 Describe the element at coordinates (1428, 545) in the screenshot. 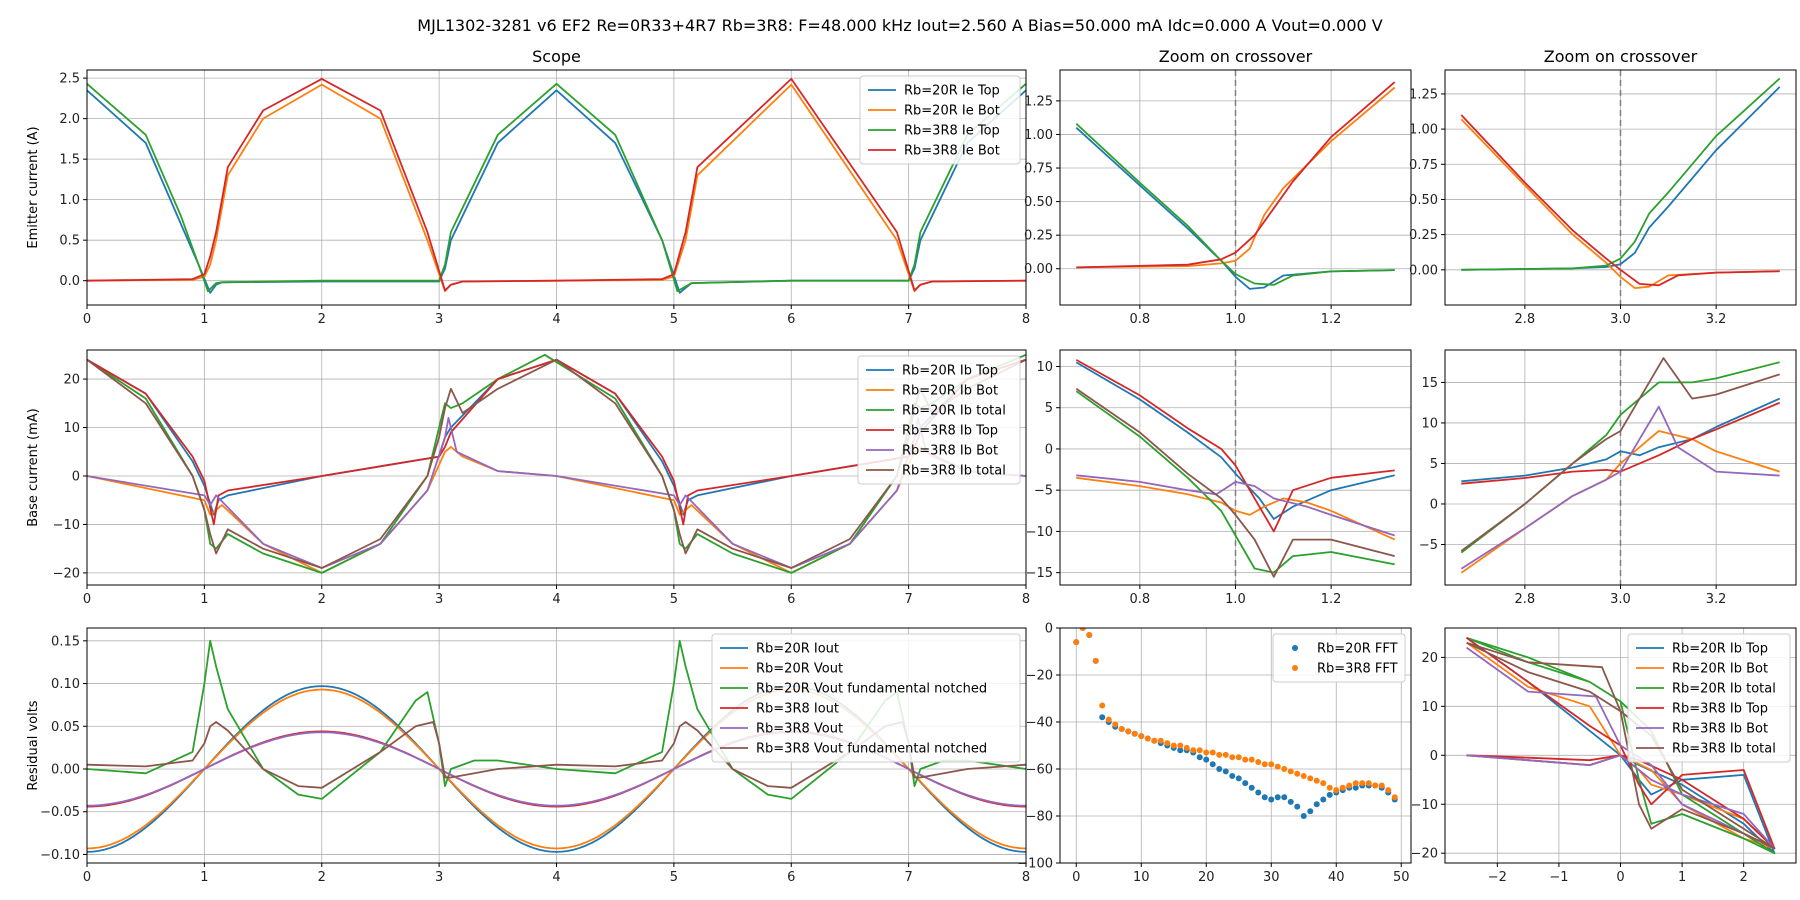

I see `y-tick-label: −5` at that location.